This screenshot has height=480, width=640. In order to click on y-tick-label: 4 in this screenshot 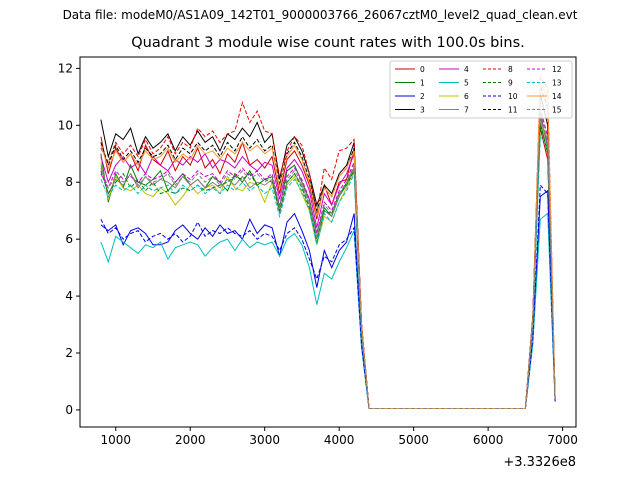, I will do `click(69, 296)`.